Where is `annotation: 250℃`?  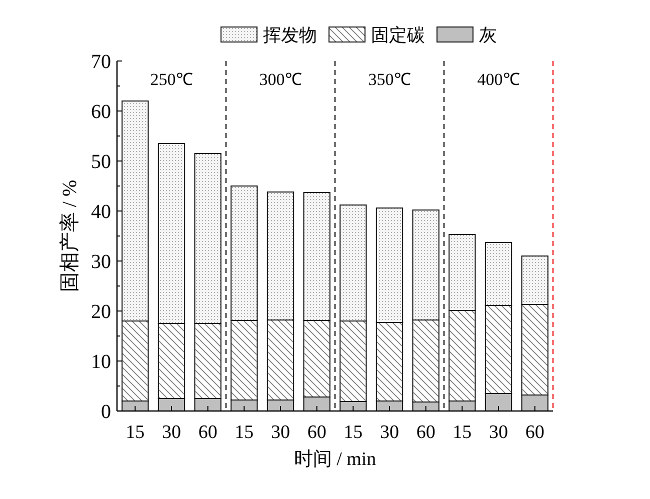 annotation: 250℃ is located at coordinates (171, 79).